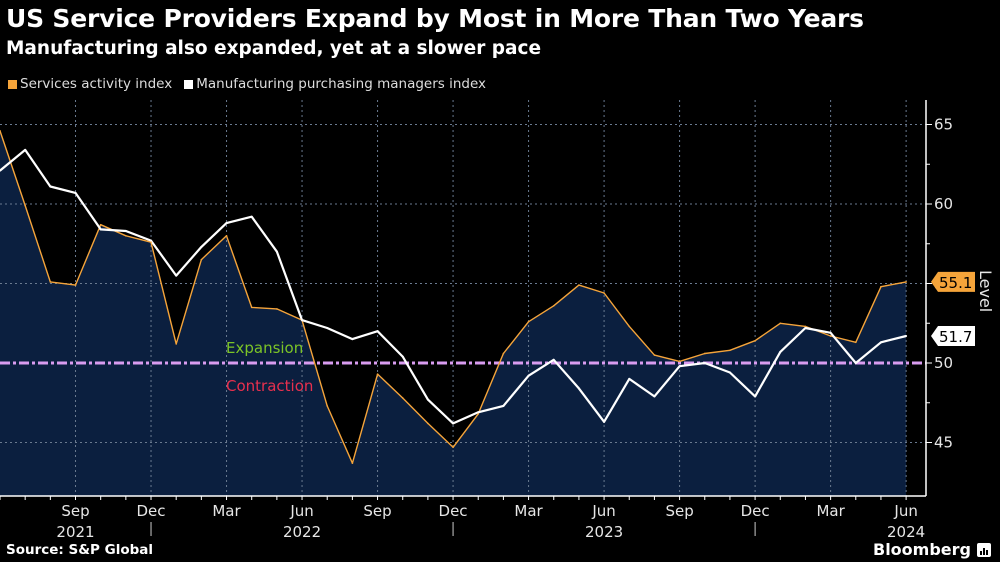 This screenshot has height=562, width=1000. Describe the element at coordinates (983, 549) in the screenshot. I see `chart-bars-icon` at that location.